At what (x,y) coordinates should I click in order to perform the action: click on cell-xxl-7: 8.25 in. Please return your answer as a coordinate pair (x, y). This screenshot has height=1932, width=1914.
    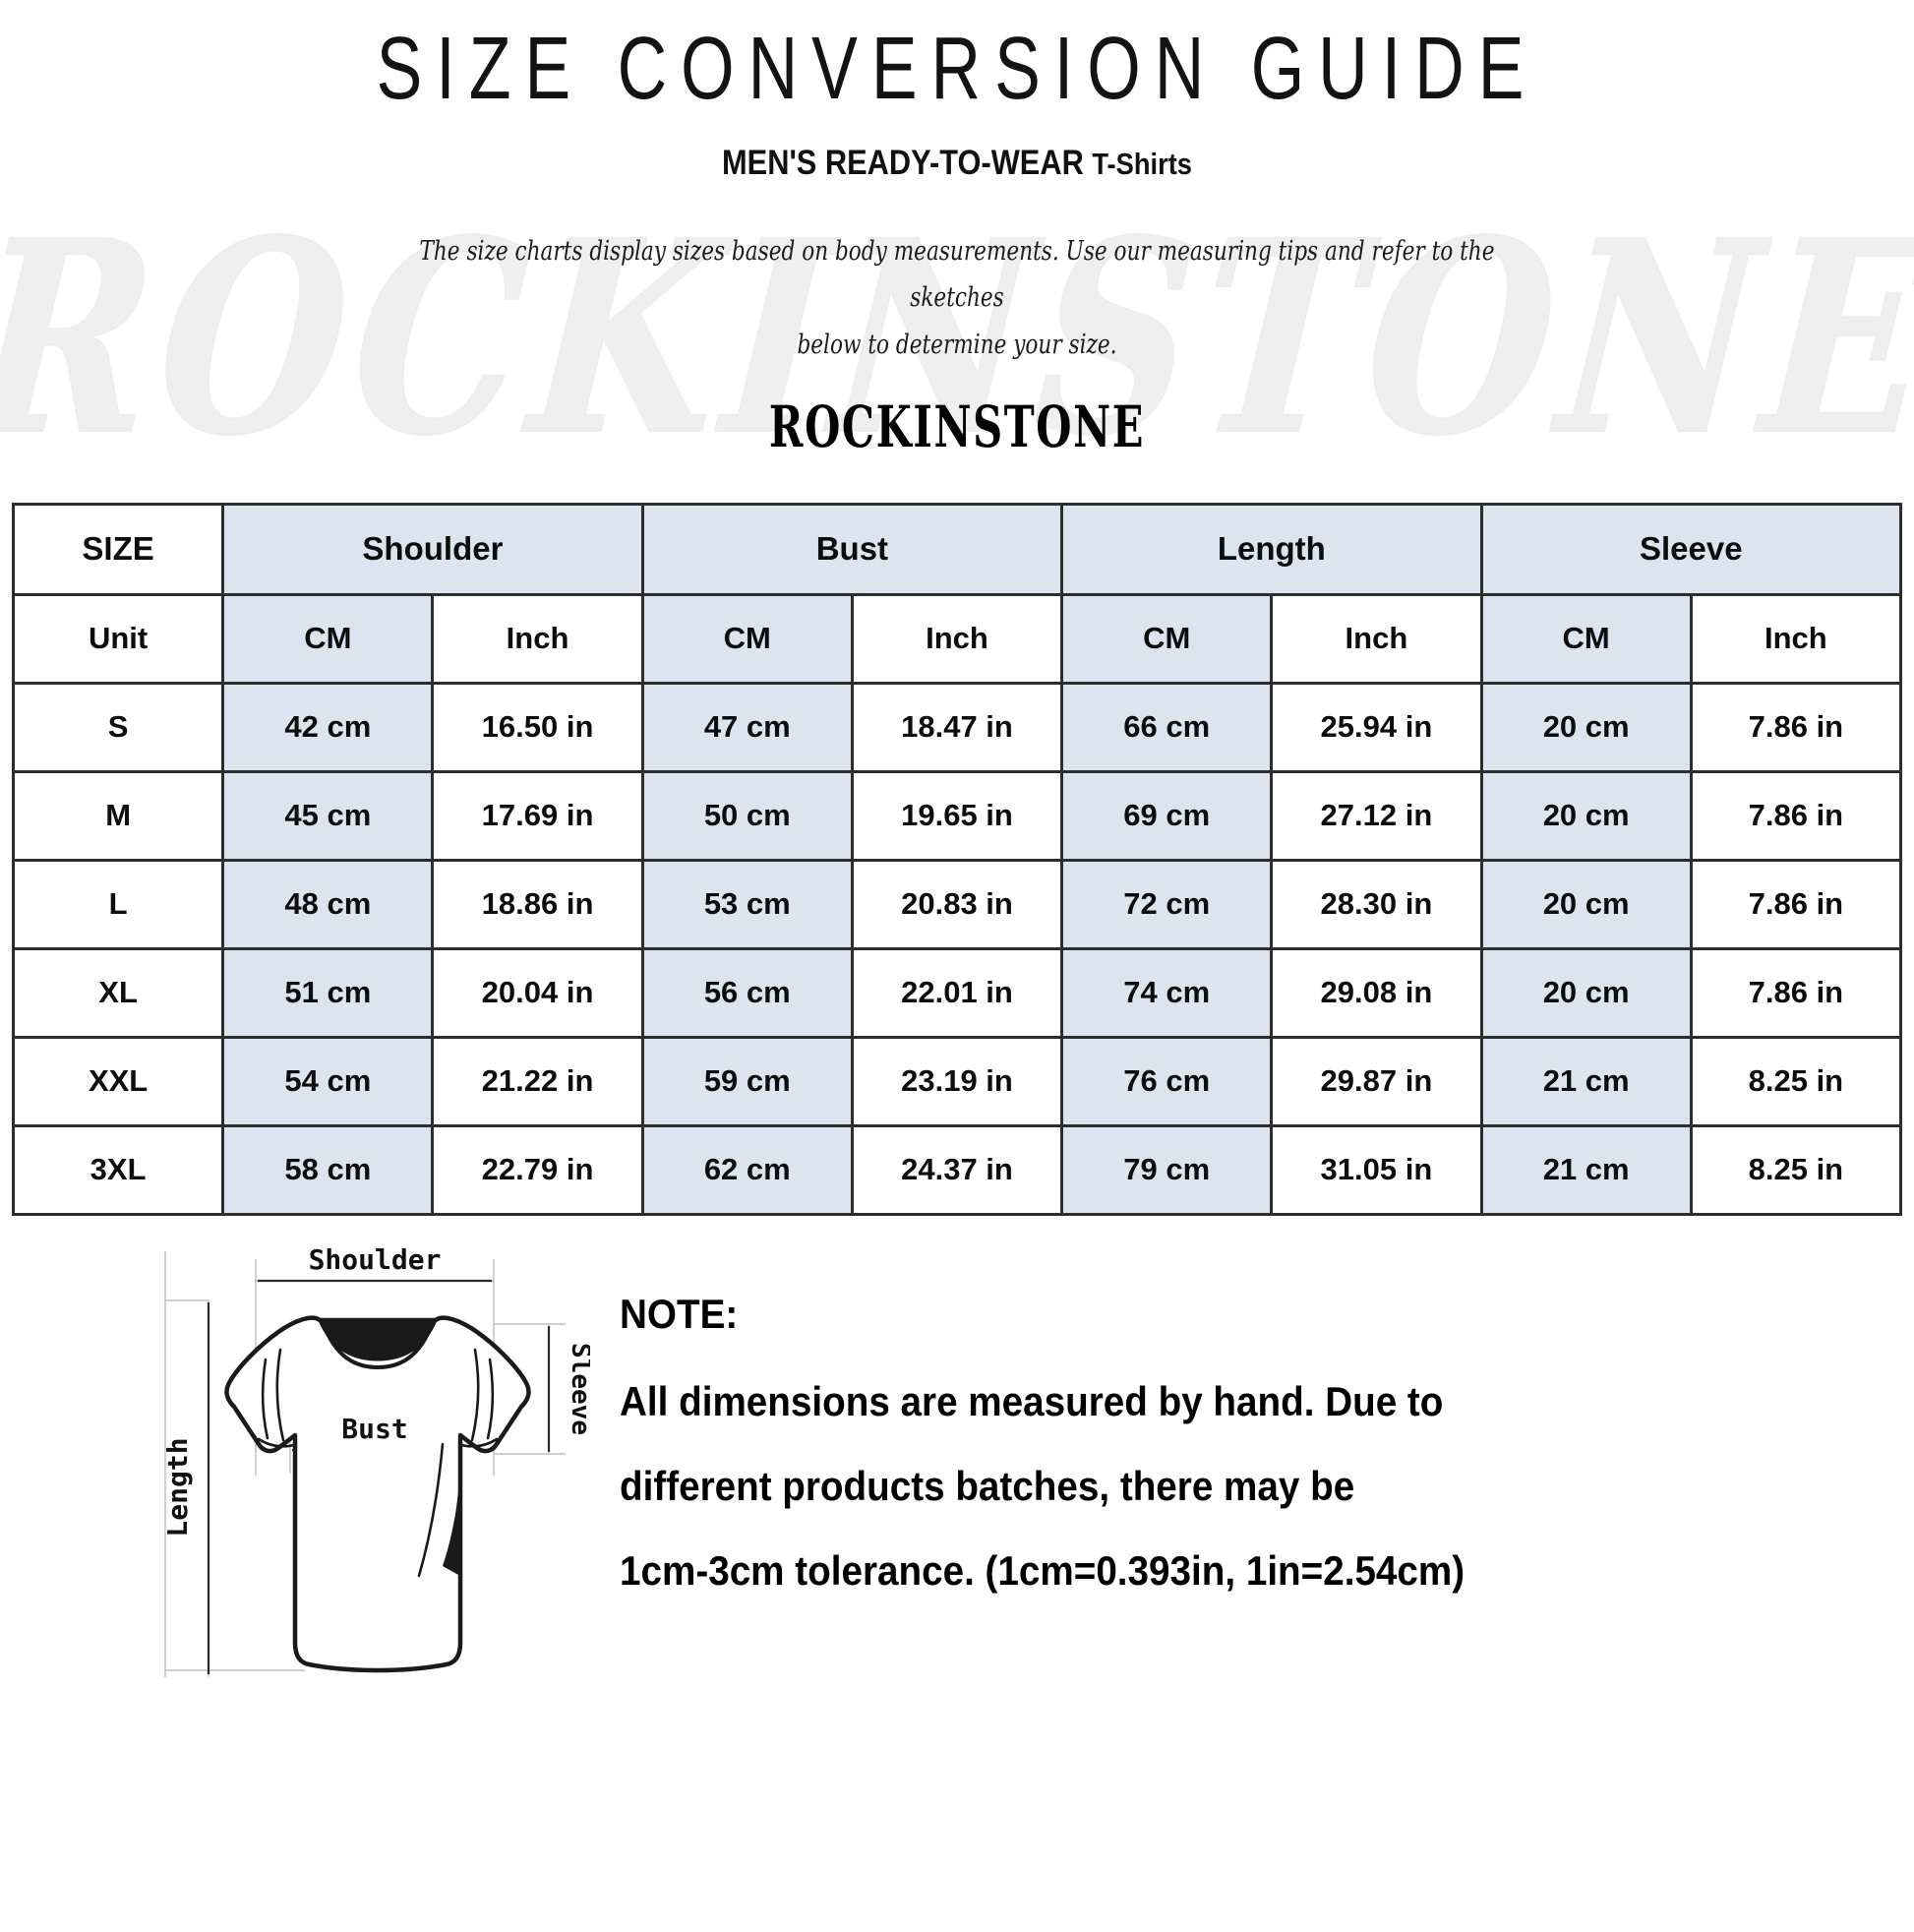
    Looking at the image, I should click on (1796, 1081).